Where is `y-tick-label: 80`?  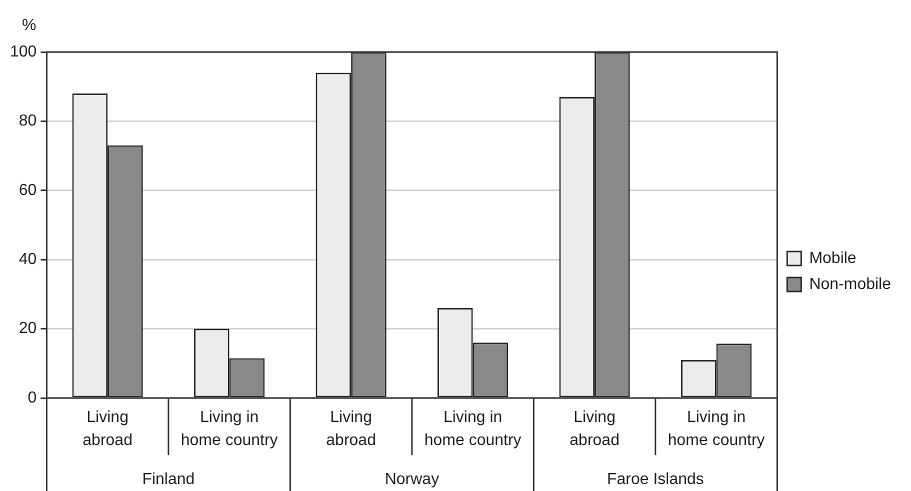
y-tick-label: 80 is located at coordinates (27, 121).